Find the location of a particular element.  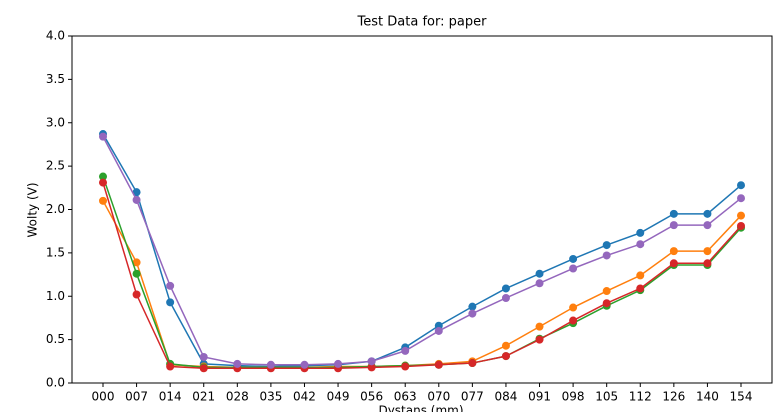

y-tick-label: 3.0 is located at coordinates (55, 122).